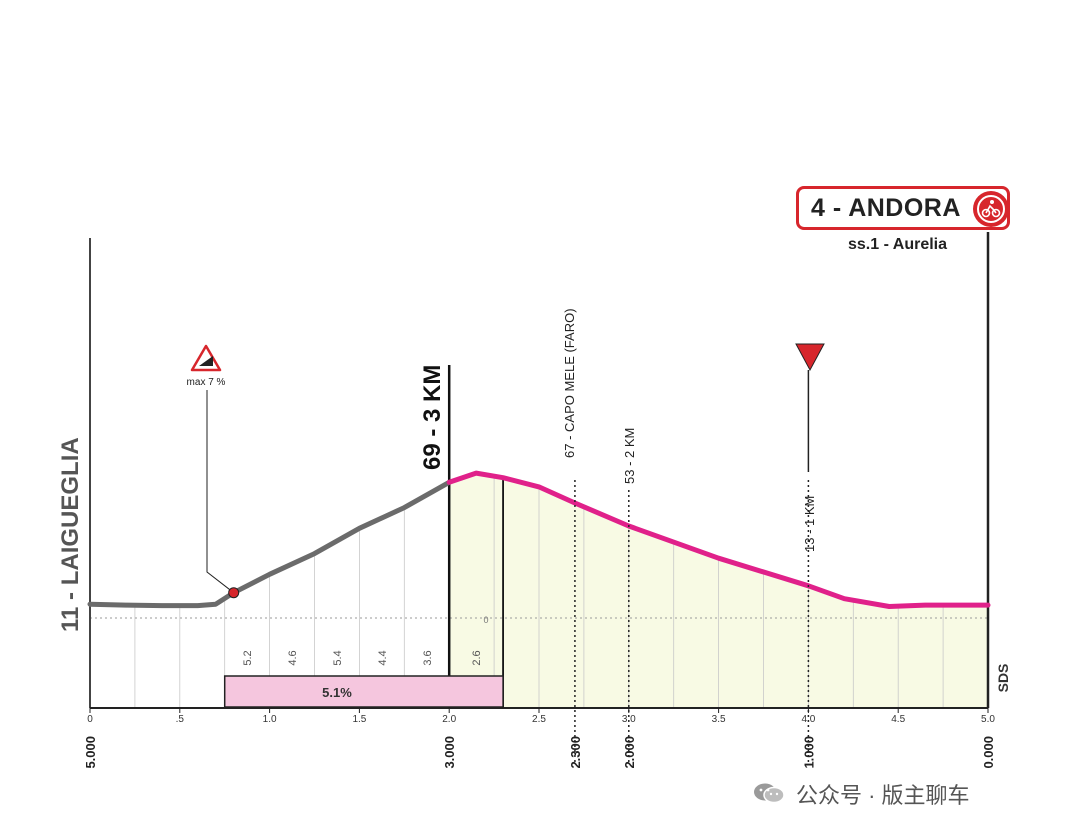 This screenshot has width=1080, height=837. Describe the element at coordinates (575, 752) in the screenshot. I see `distance-to-go-label: 2.300` at that location.